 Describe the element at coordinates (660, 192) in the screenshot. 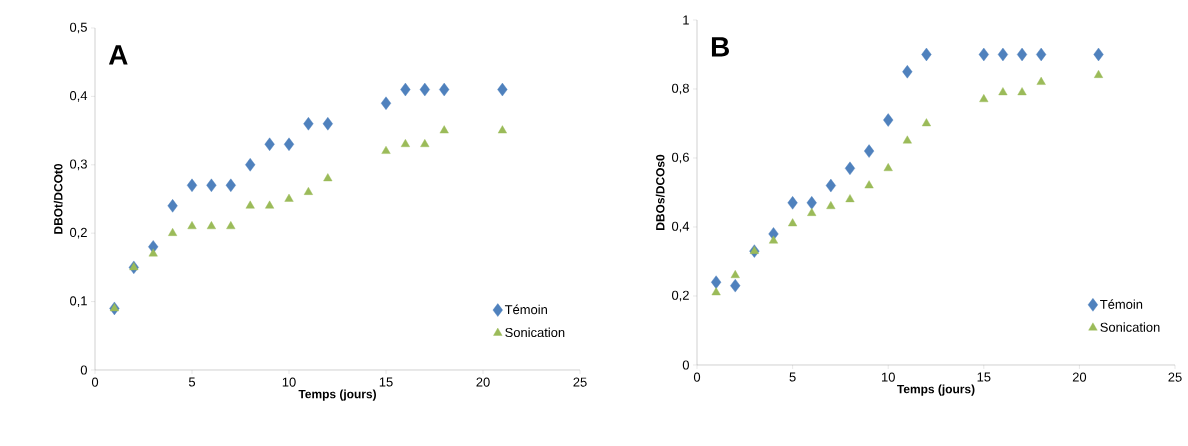

I see `y-axis-title: DBOs/DCOs0` at that location.